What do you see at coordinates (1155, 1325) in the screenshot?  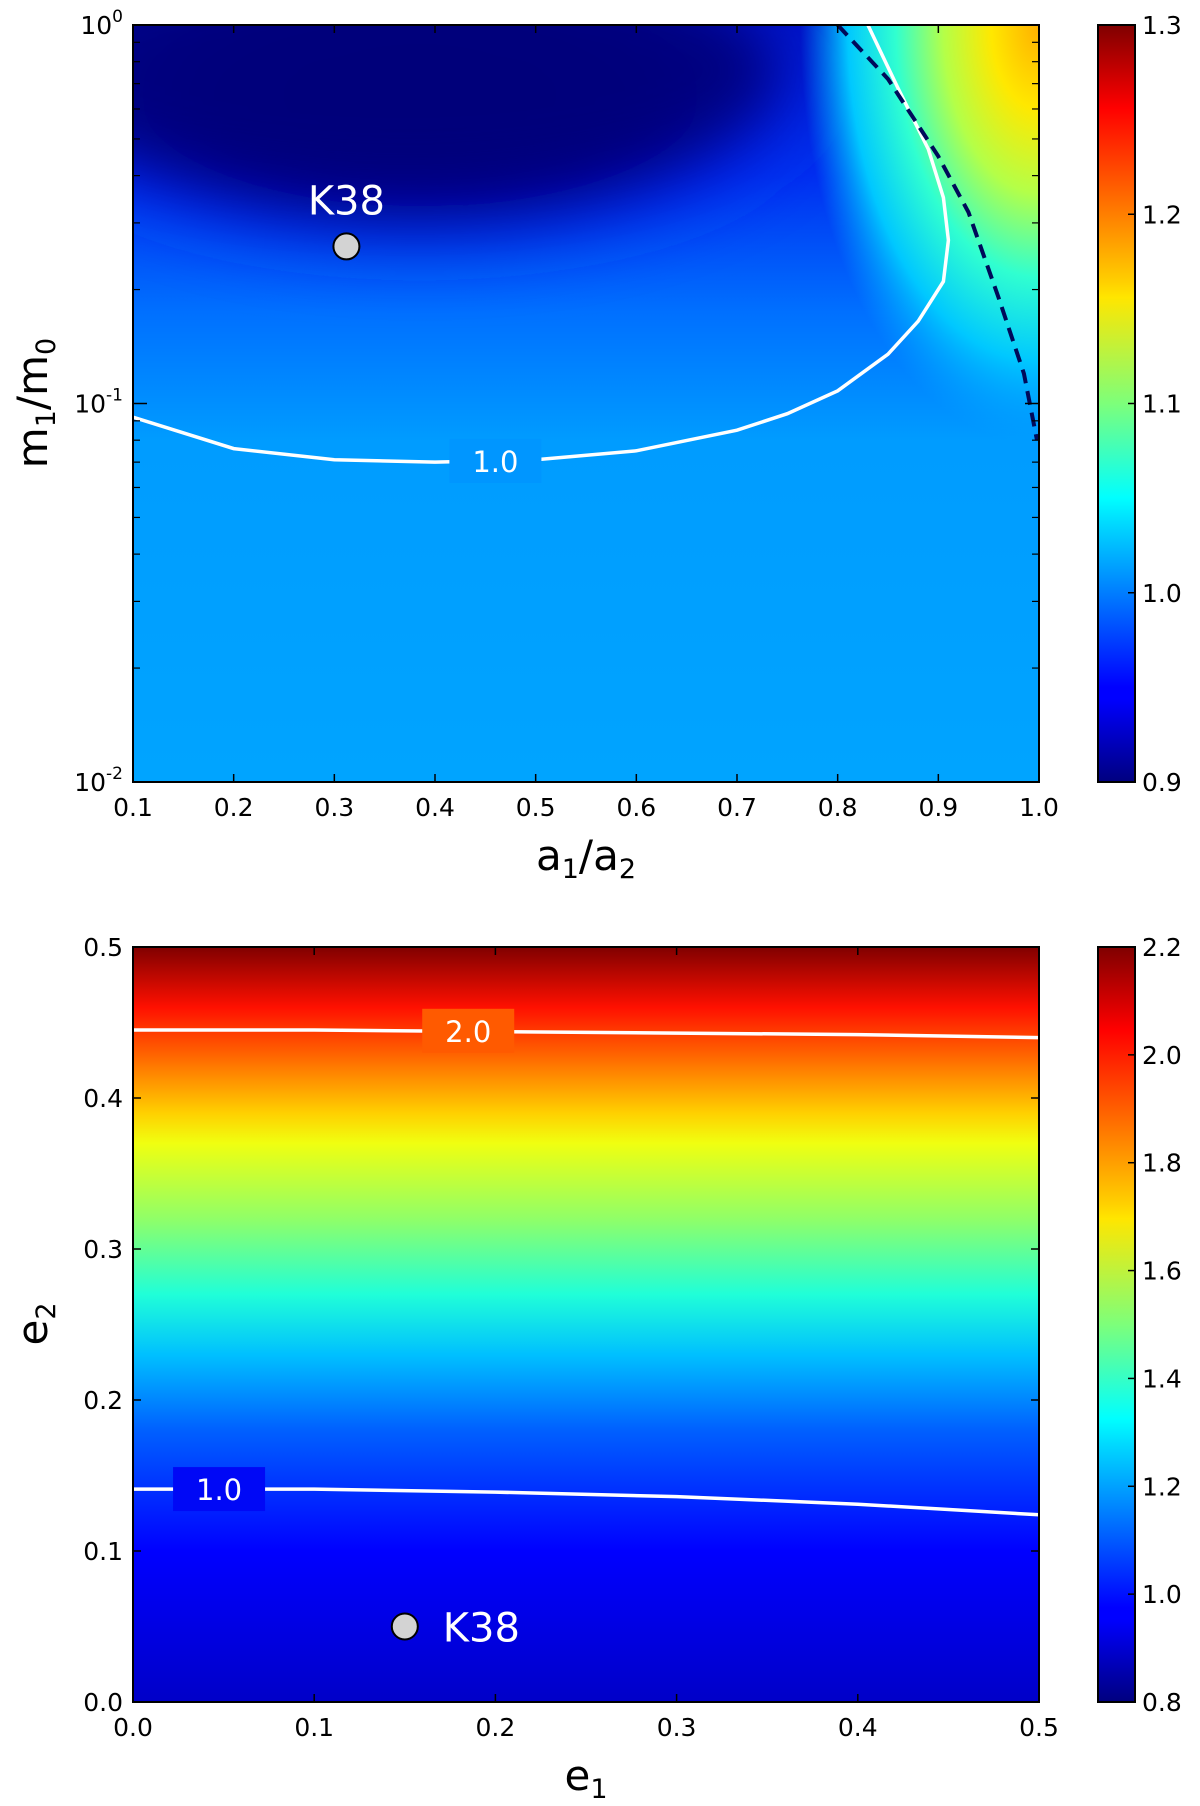 I see `bottom-colorbar-ticks: 2.2 2.0 1.8 1.6 1.4 1.2 1.0 0.8` at bounding box center [1155, 1325].